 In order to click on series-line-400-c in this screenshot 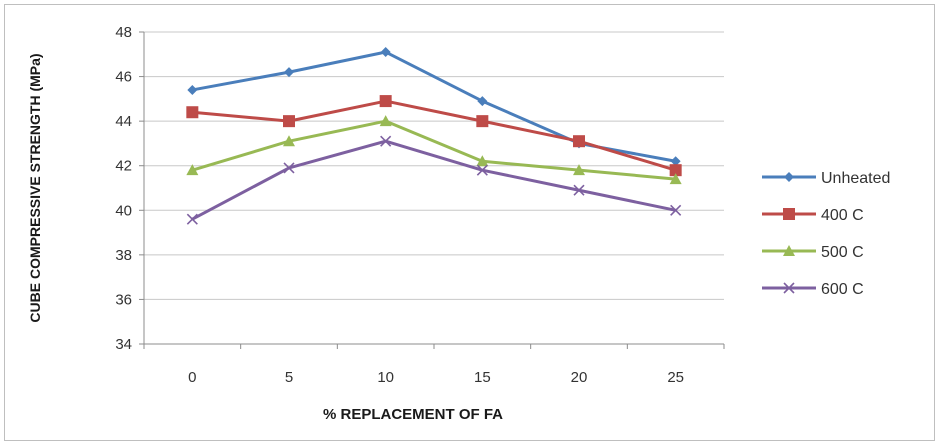, I will do `click(434, 135)`.